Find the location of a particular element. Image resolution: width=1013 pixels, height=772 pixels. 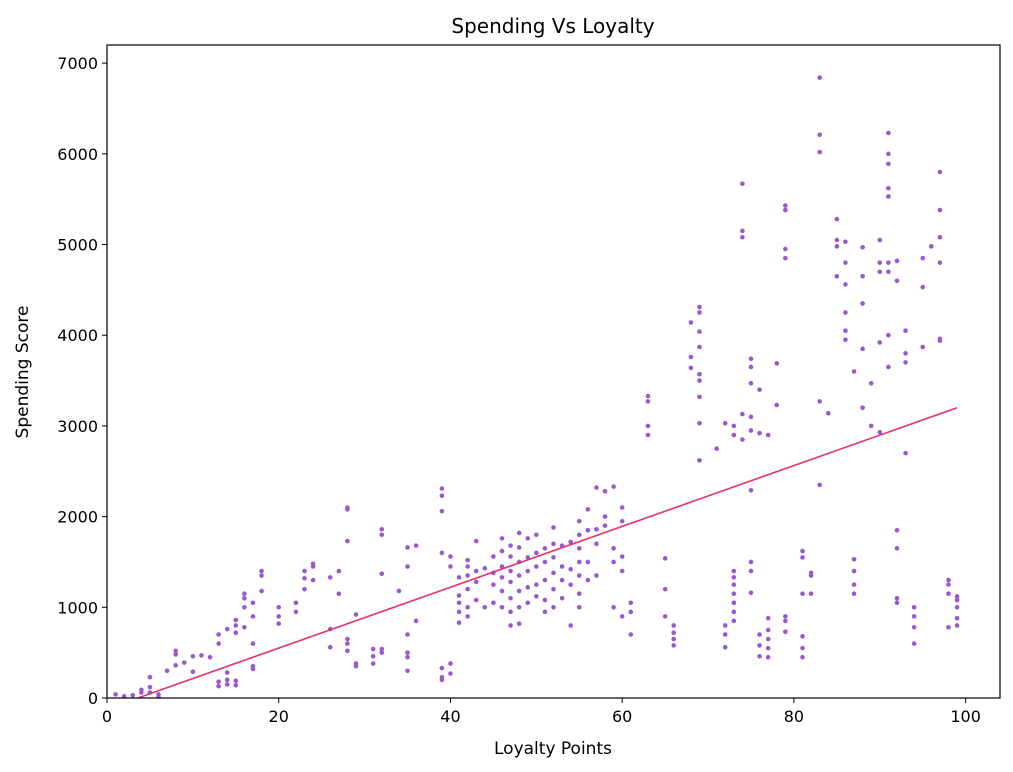

y-axis-label: Spending Score is located at coordinates (23, 372).